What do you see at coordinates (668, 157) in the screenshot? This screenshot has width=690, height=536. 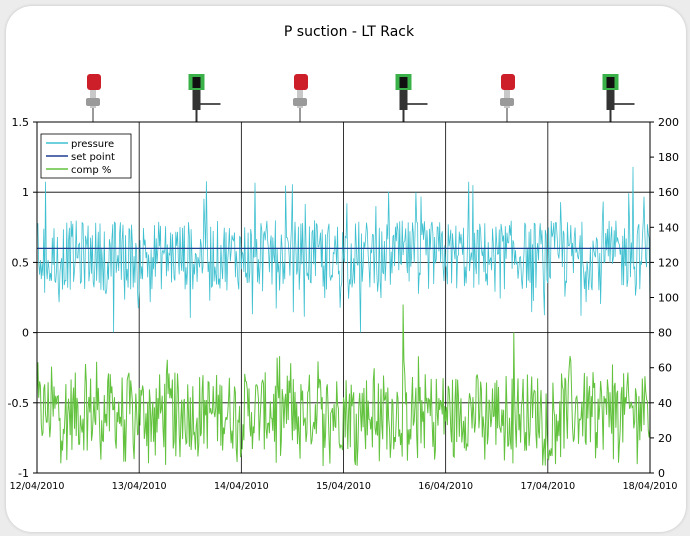 I see `y-right-tick-label: 180` at bounding box center [668, 157].